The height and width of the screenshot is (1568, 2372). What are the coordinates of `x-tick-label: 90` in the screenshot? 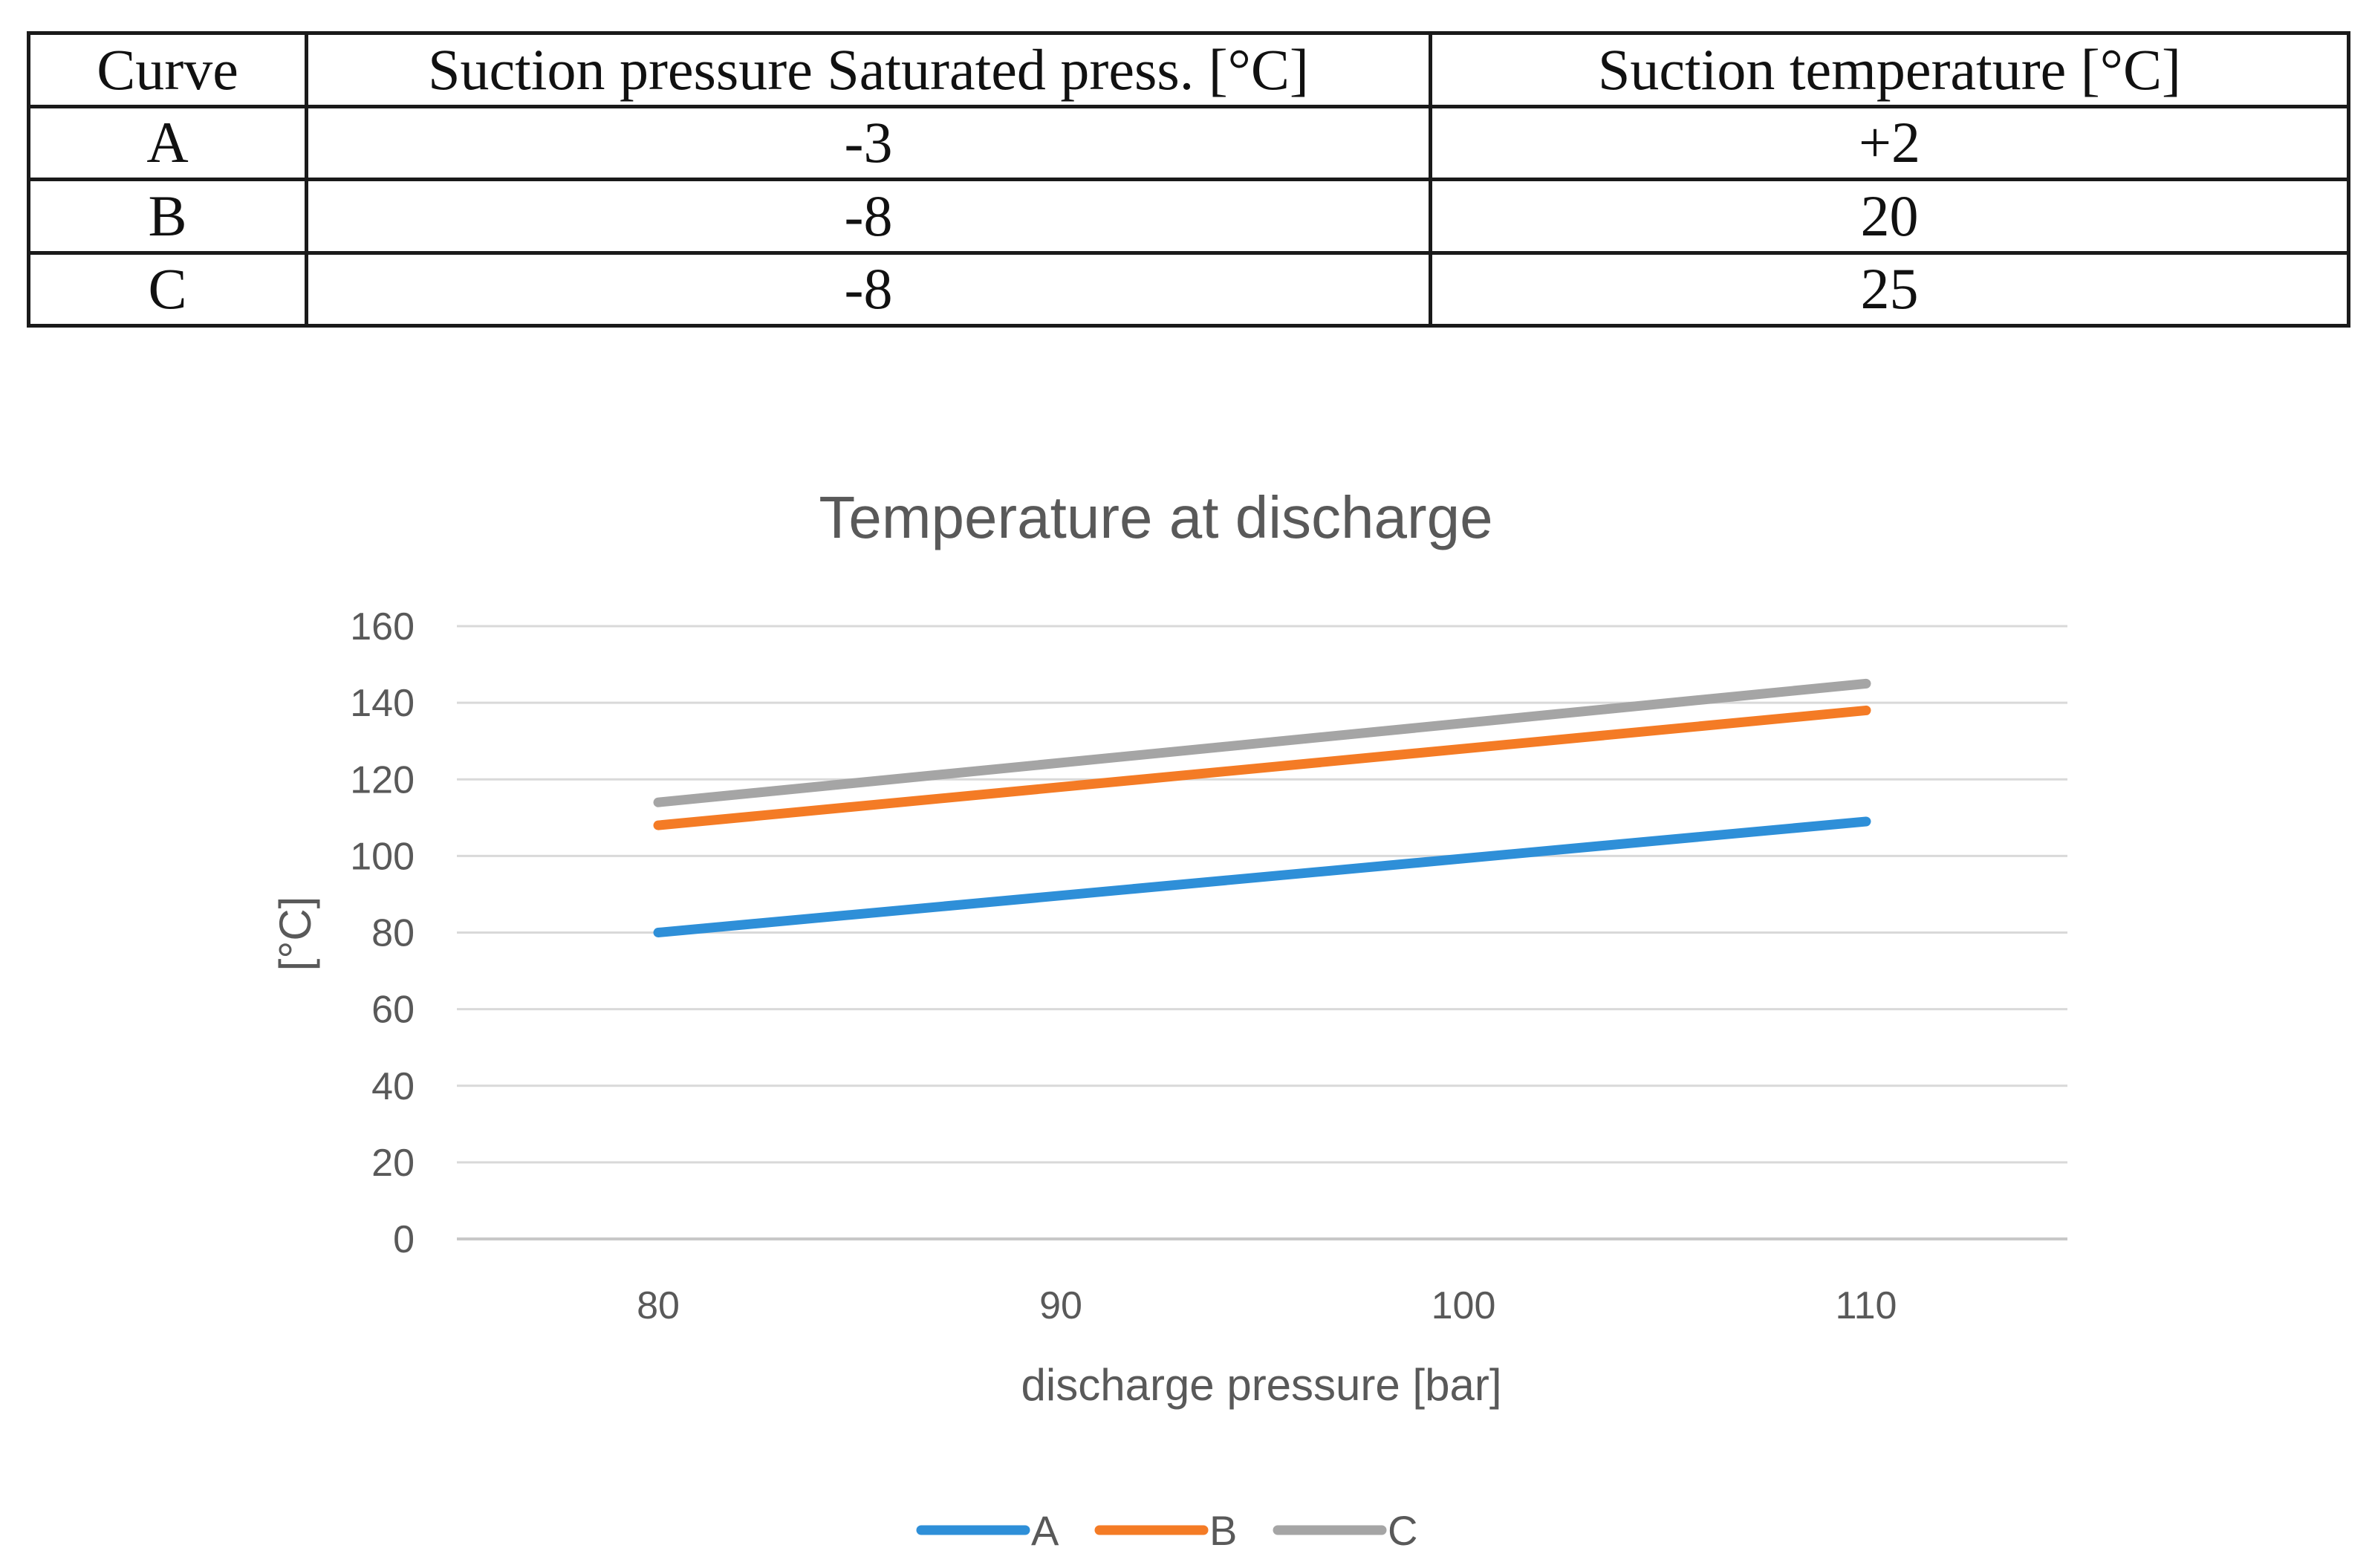 It's located at (1060, 1306).